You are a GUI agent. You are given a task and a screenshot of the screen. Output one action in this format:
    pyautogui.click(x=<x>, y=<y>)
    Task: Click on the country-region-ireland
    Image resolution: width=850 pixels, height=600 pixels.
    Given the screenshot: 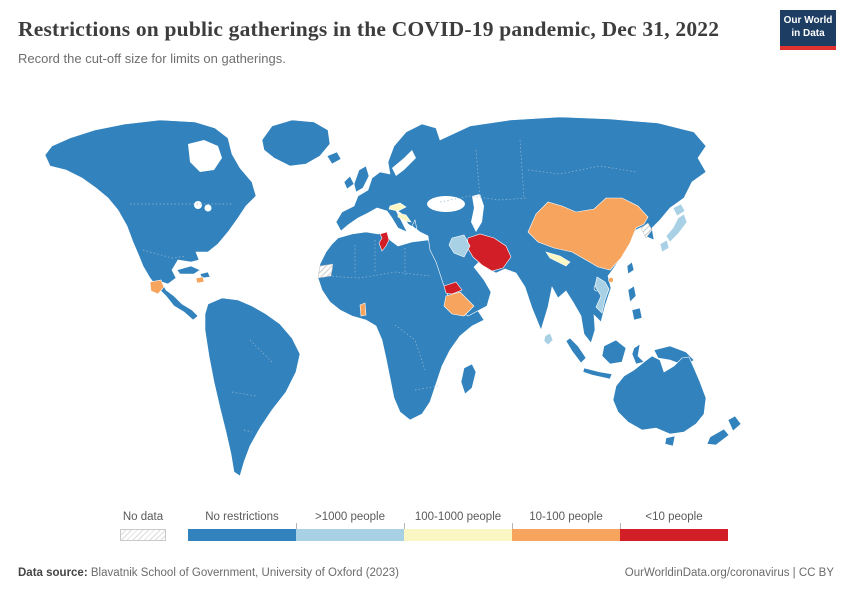 What is the action you would take?
    pyautogui.click(x=349, y=182)
    